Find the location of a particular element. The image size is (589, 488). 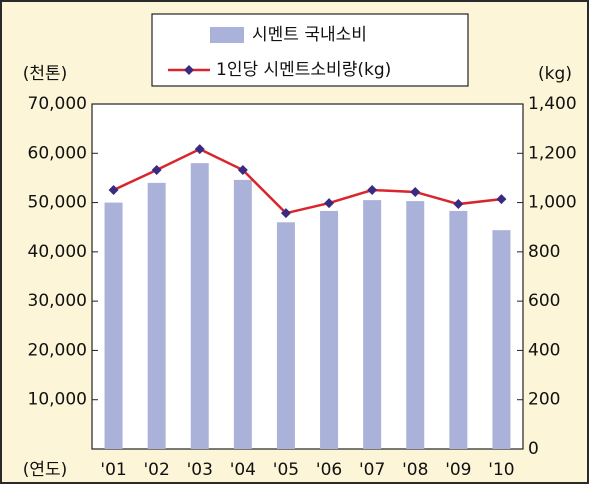

x-tick-label: '04 is located at coordinates (243, 470).